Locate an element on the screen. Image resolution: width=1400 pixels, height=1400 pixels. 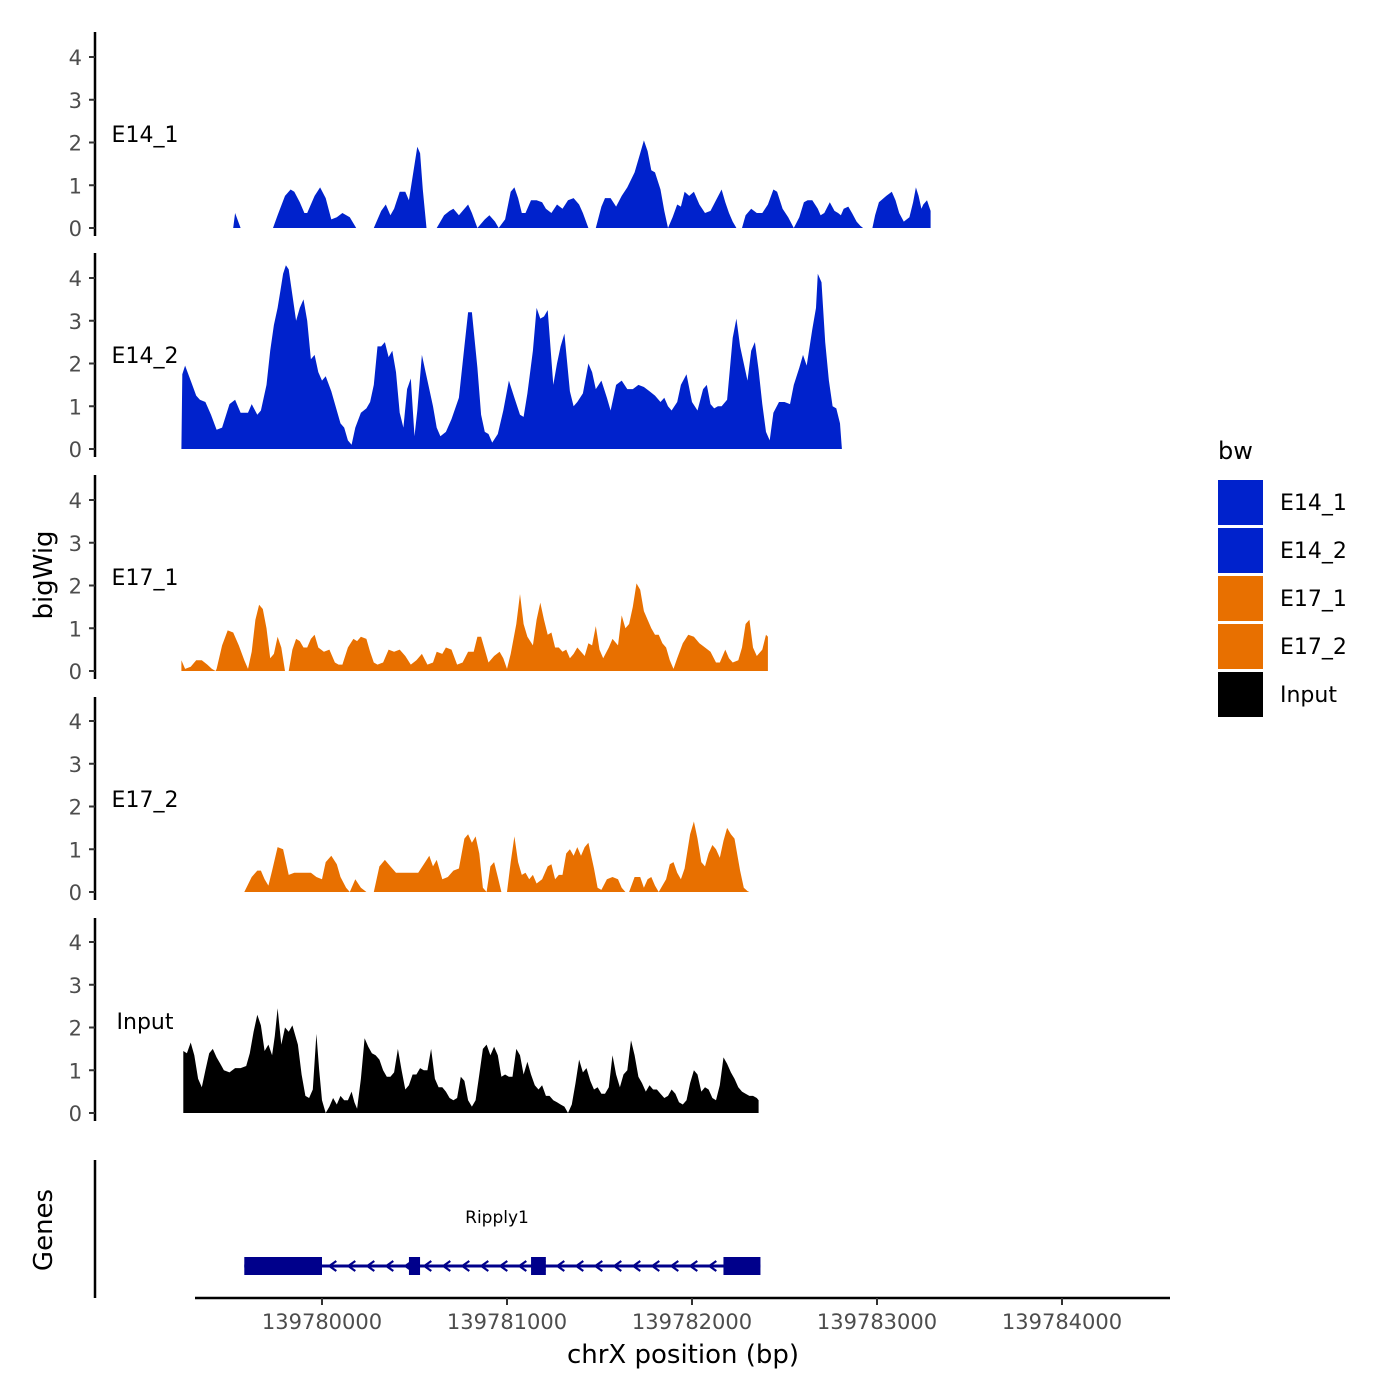
gene-track: Ripply1 is located at coordinates (502, 1241).